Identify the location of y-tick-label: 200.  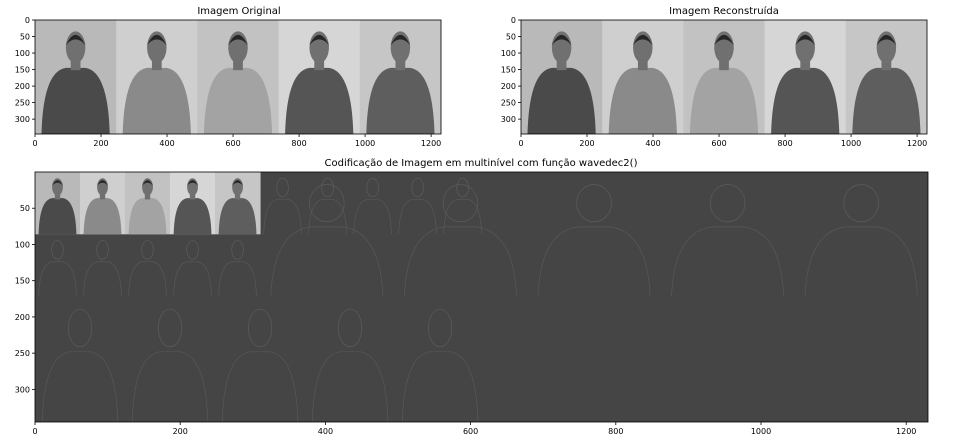
(22, 317).